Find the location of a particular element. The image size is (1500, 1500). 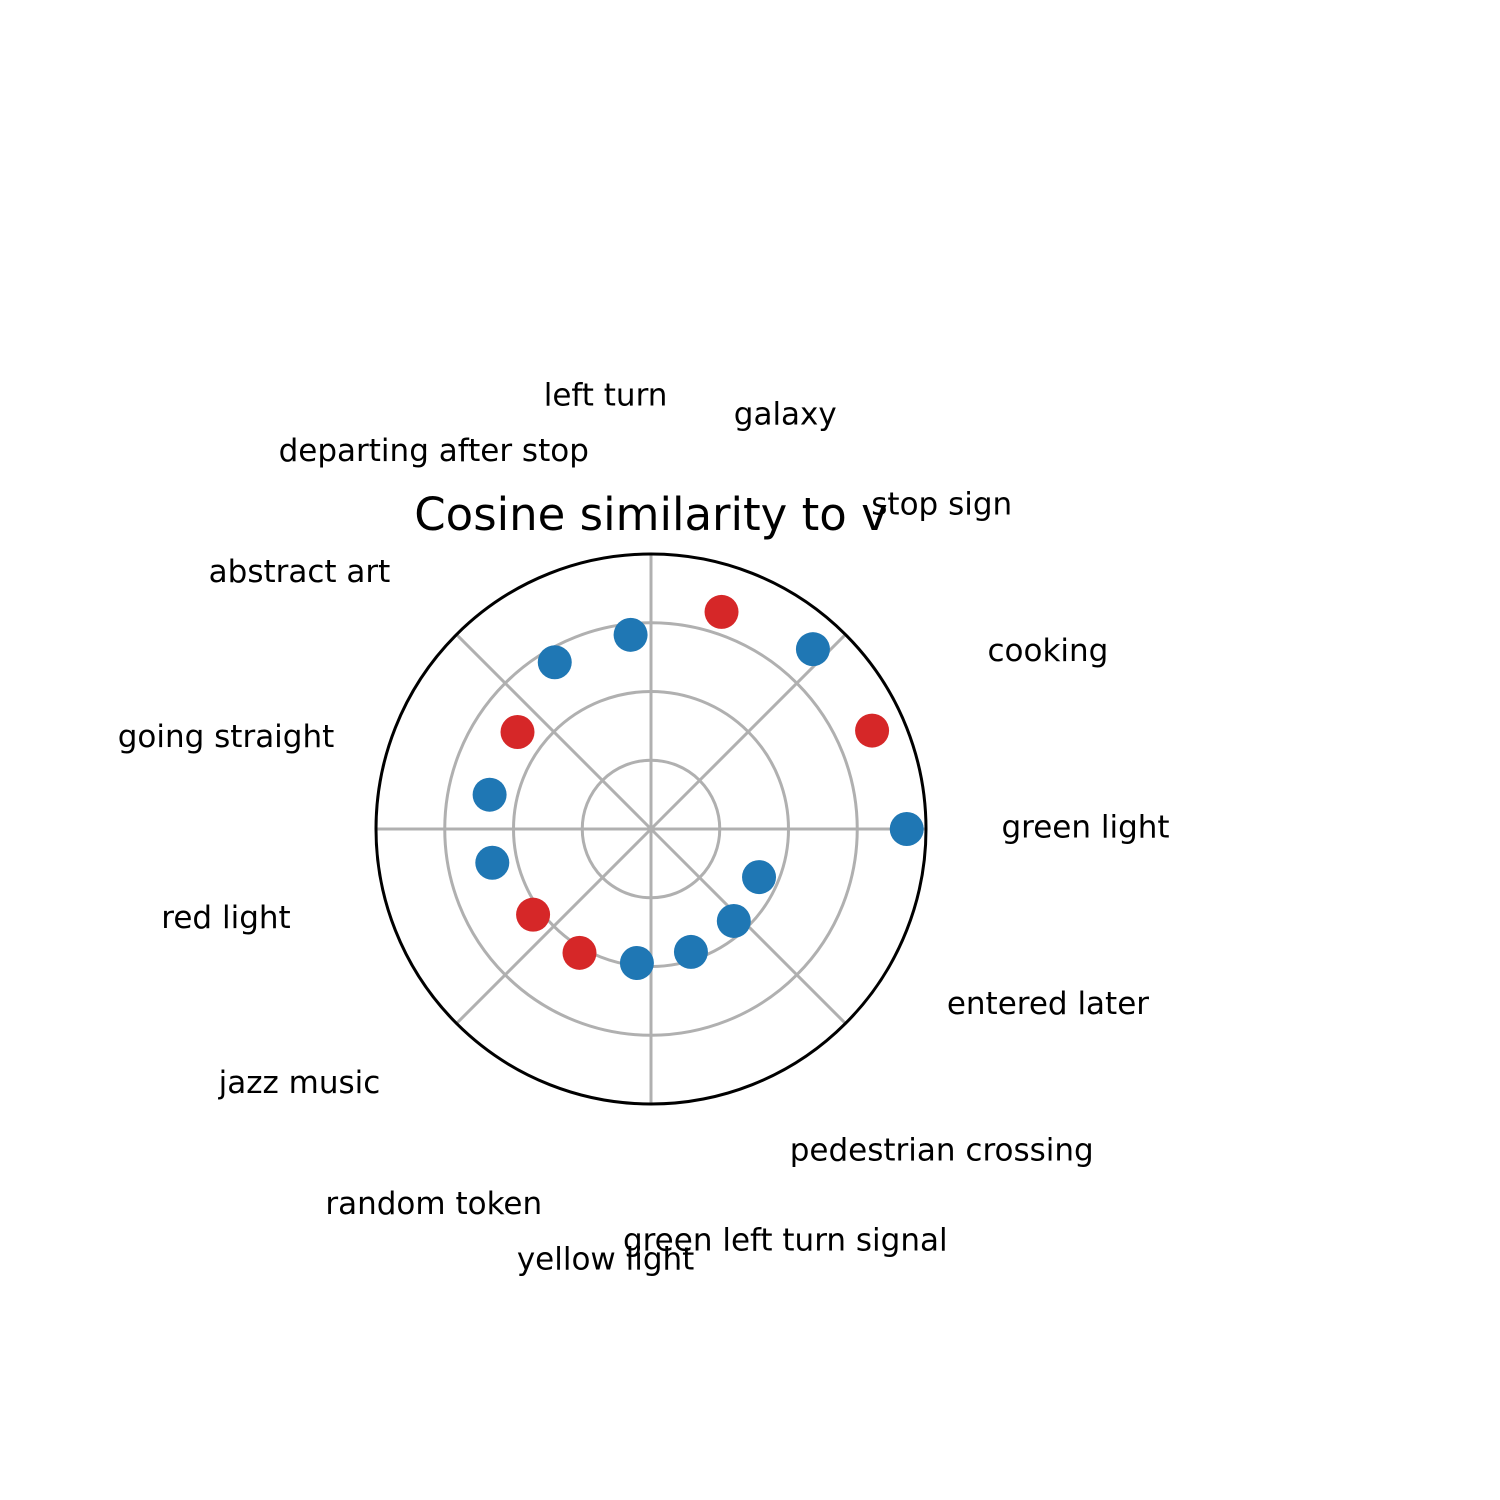

data-points is located at coordinates (698, 787).